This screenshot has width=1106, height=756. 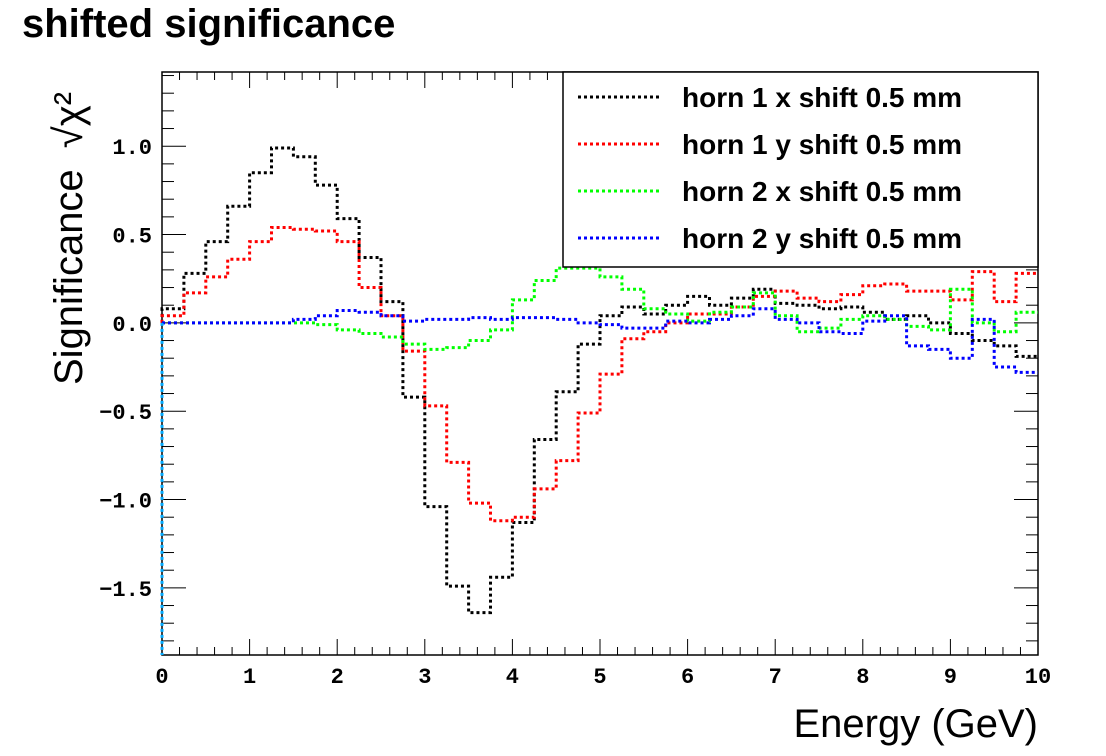 What do you see at coordinates (822, 191) in the screenshot?
I see `legend-label: horn 2 x shift 0.5 mm` at bounding box center [822, 191].